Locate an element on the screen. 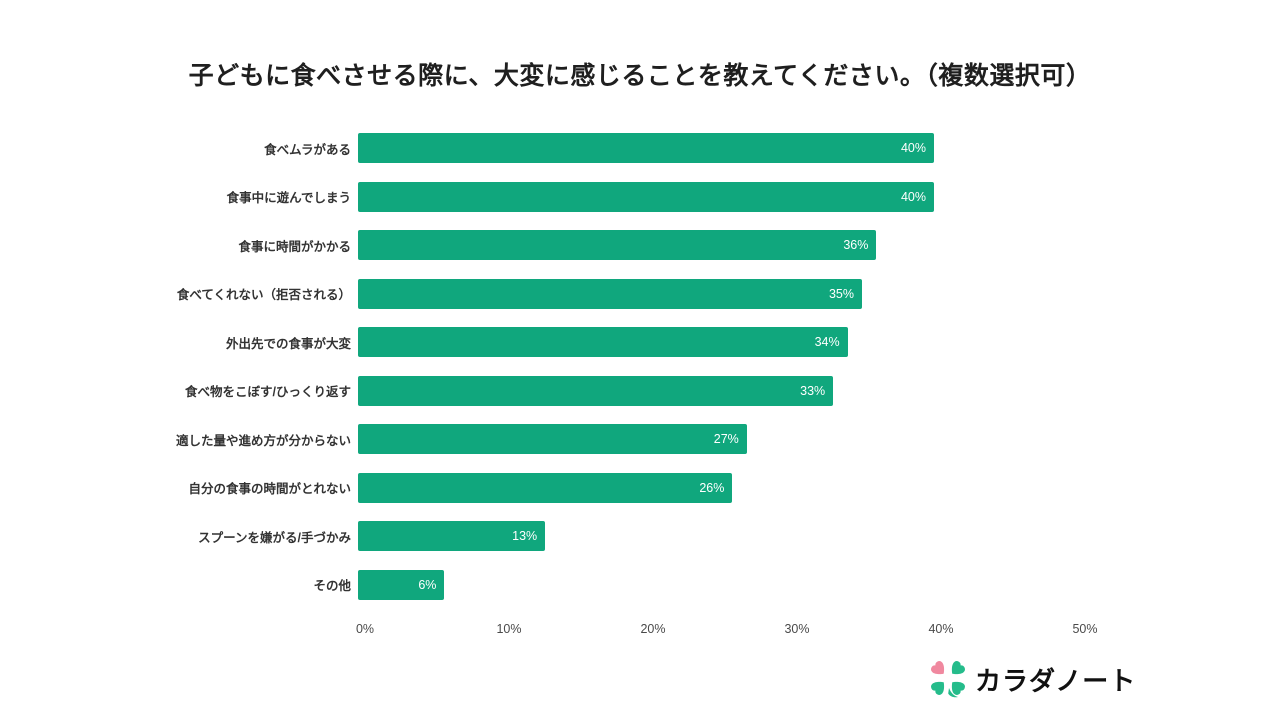  chart-row: 外出先での食事が大変 34% is located at coordinates (550, 342).